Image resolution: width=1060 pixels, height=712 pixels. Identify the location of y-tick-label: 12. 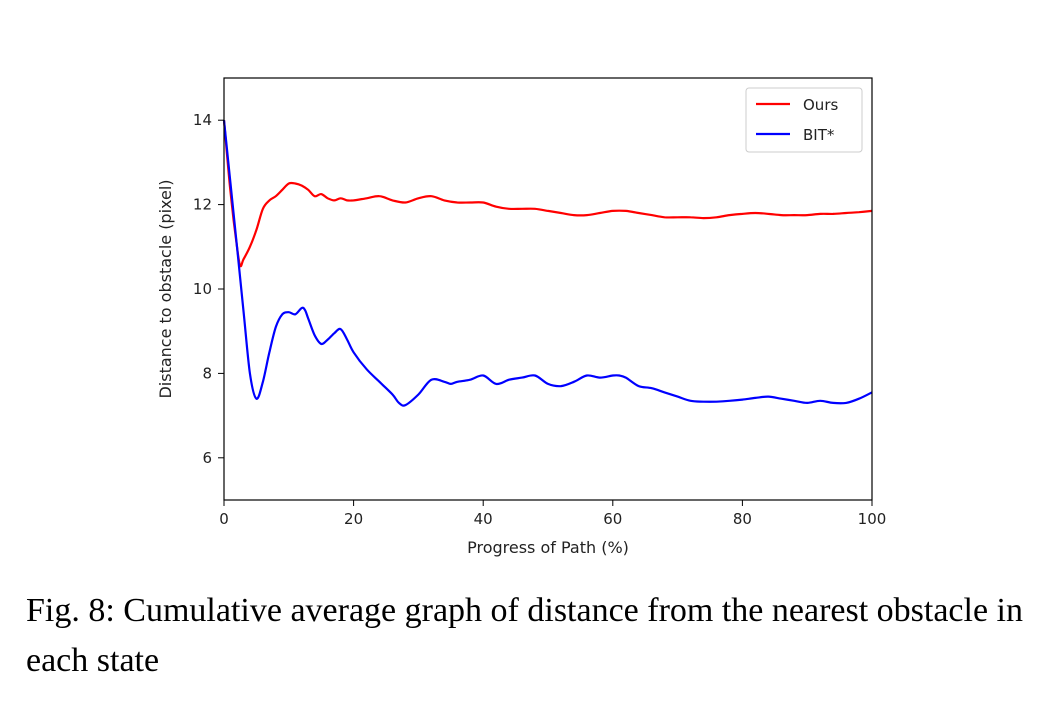
(202, 205).